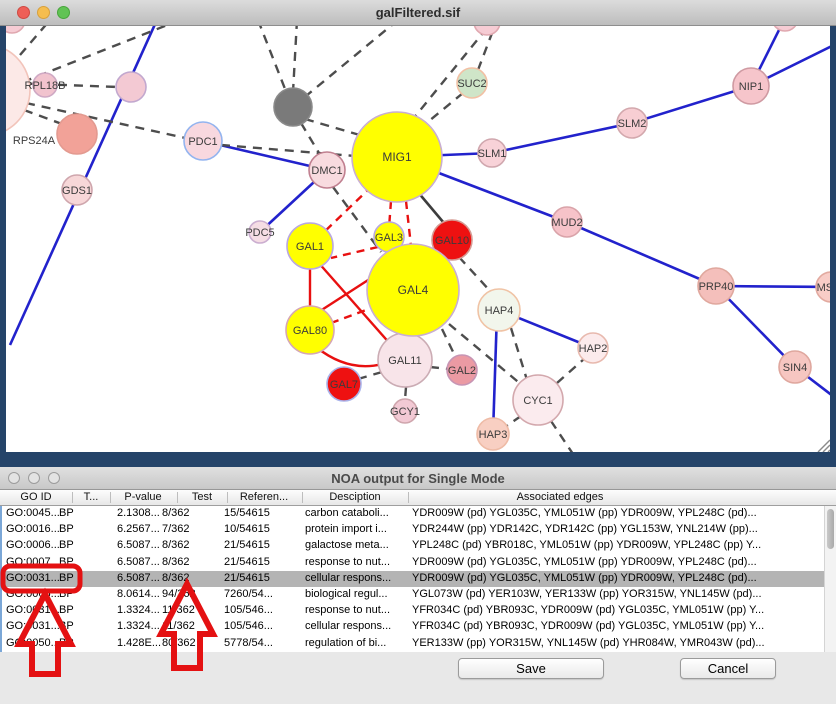  What do you see at coordinates (202, 497) in the screenshot?
I see `column-header-3: Test` at bounding box center [202, 497].